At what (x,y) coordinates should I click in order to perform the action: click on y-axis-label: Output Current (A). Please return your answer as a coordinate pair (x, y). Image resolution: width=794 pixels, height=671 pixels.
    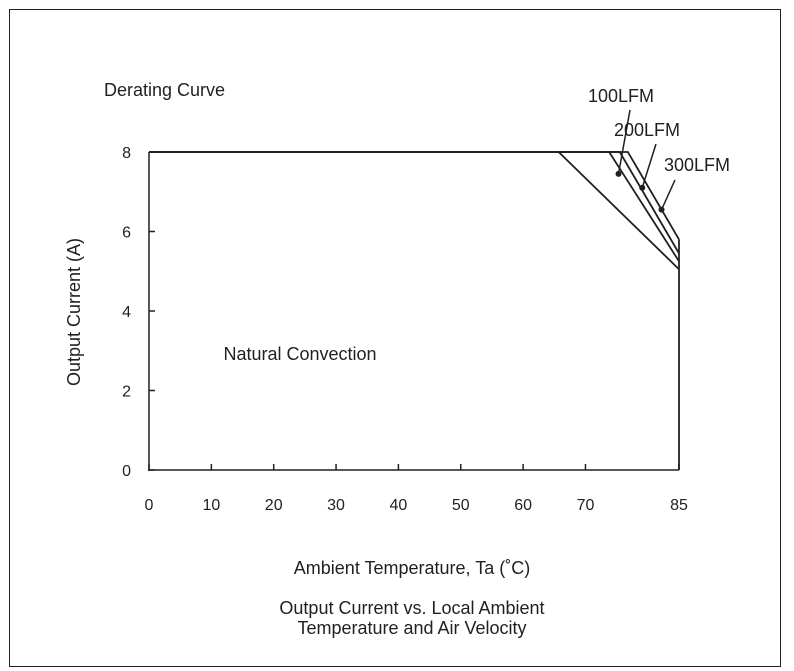
    Looking at the image, I should click on (74, 312).